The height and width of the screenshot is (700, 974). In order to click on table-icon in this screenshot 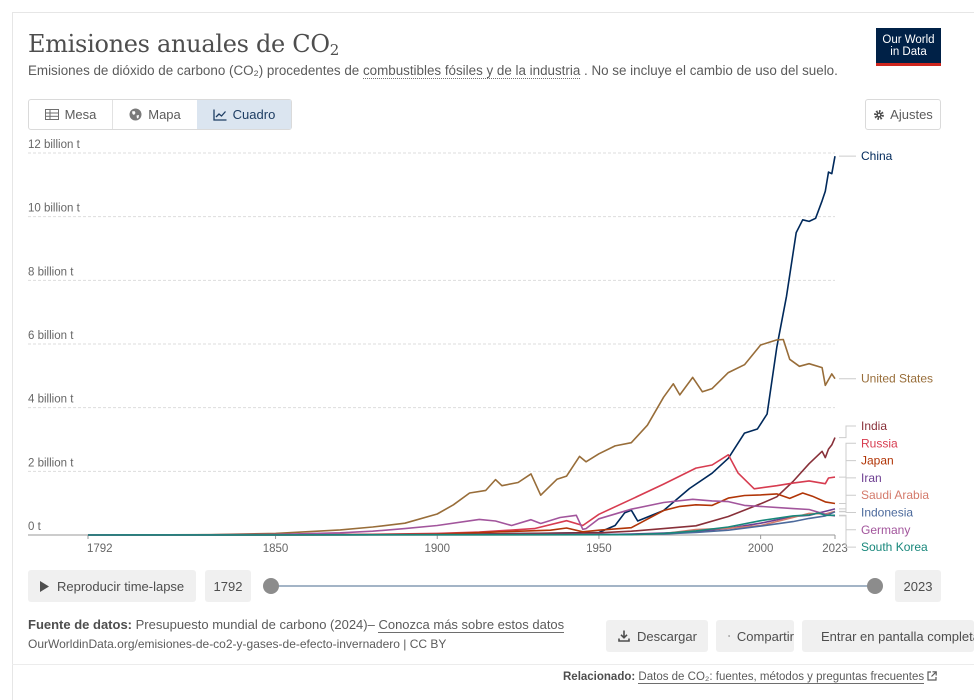, I will do `click(51, 114)`.